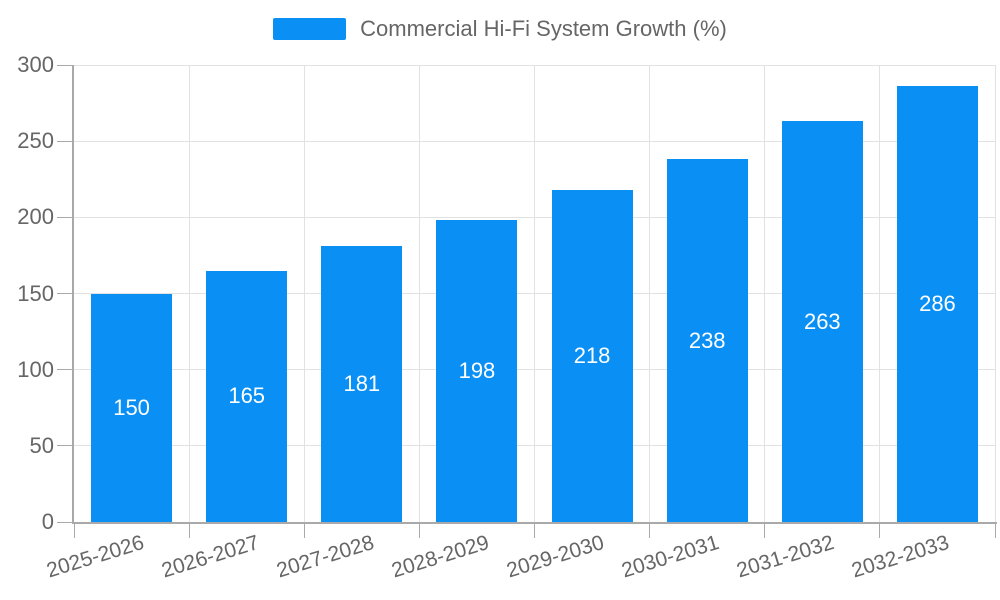 This screenshot has width=1000, height=600. I want to click on y-axis-label: 300, so click(35, 64).